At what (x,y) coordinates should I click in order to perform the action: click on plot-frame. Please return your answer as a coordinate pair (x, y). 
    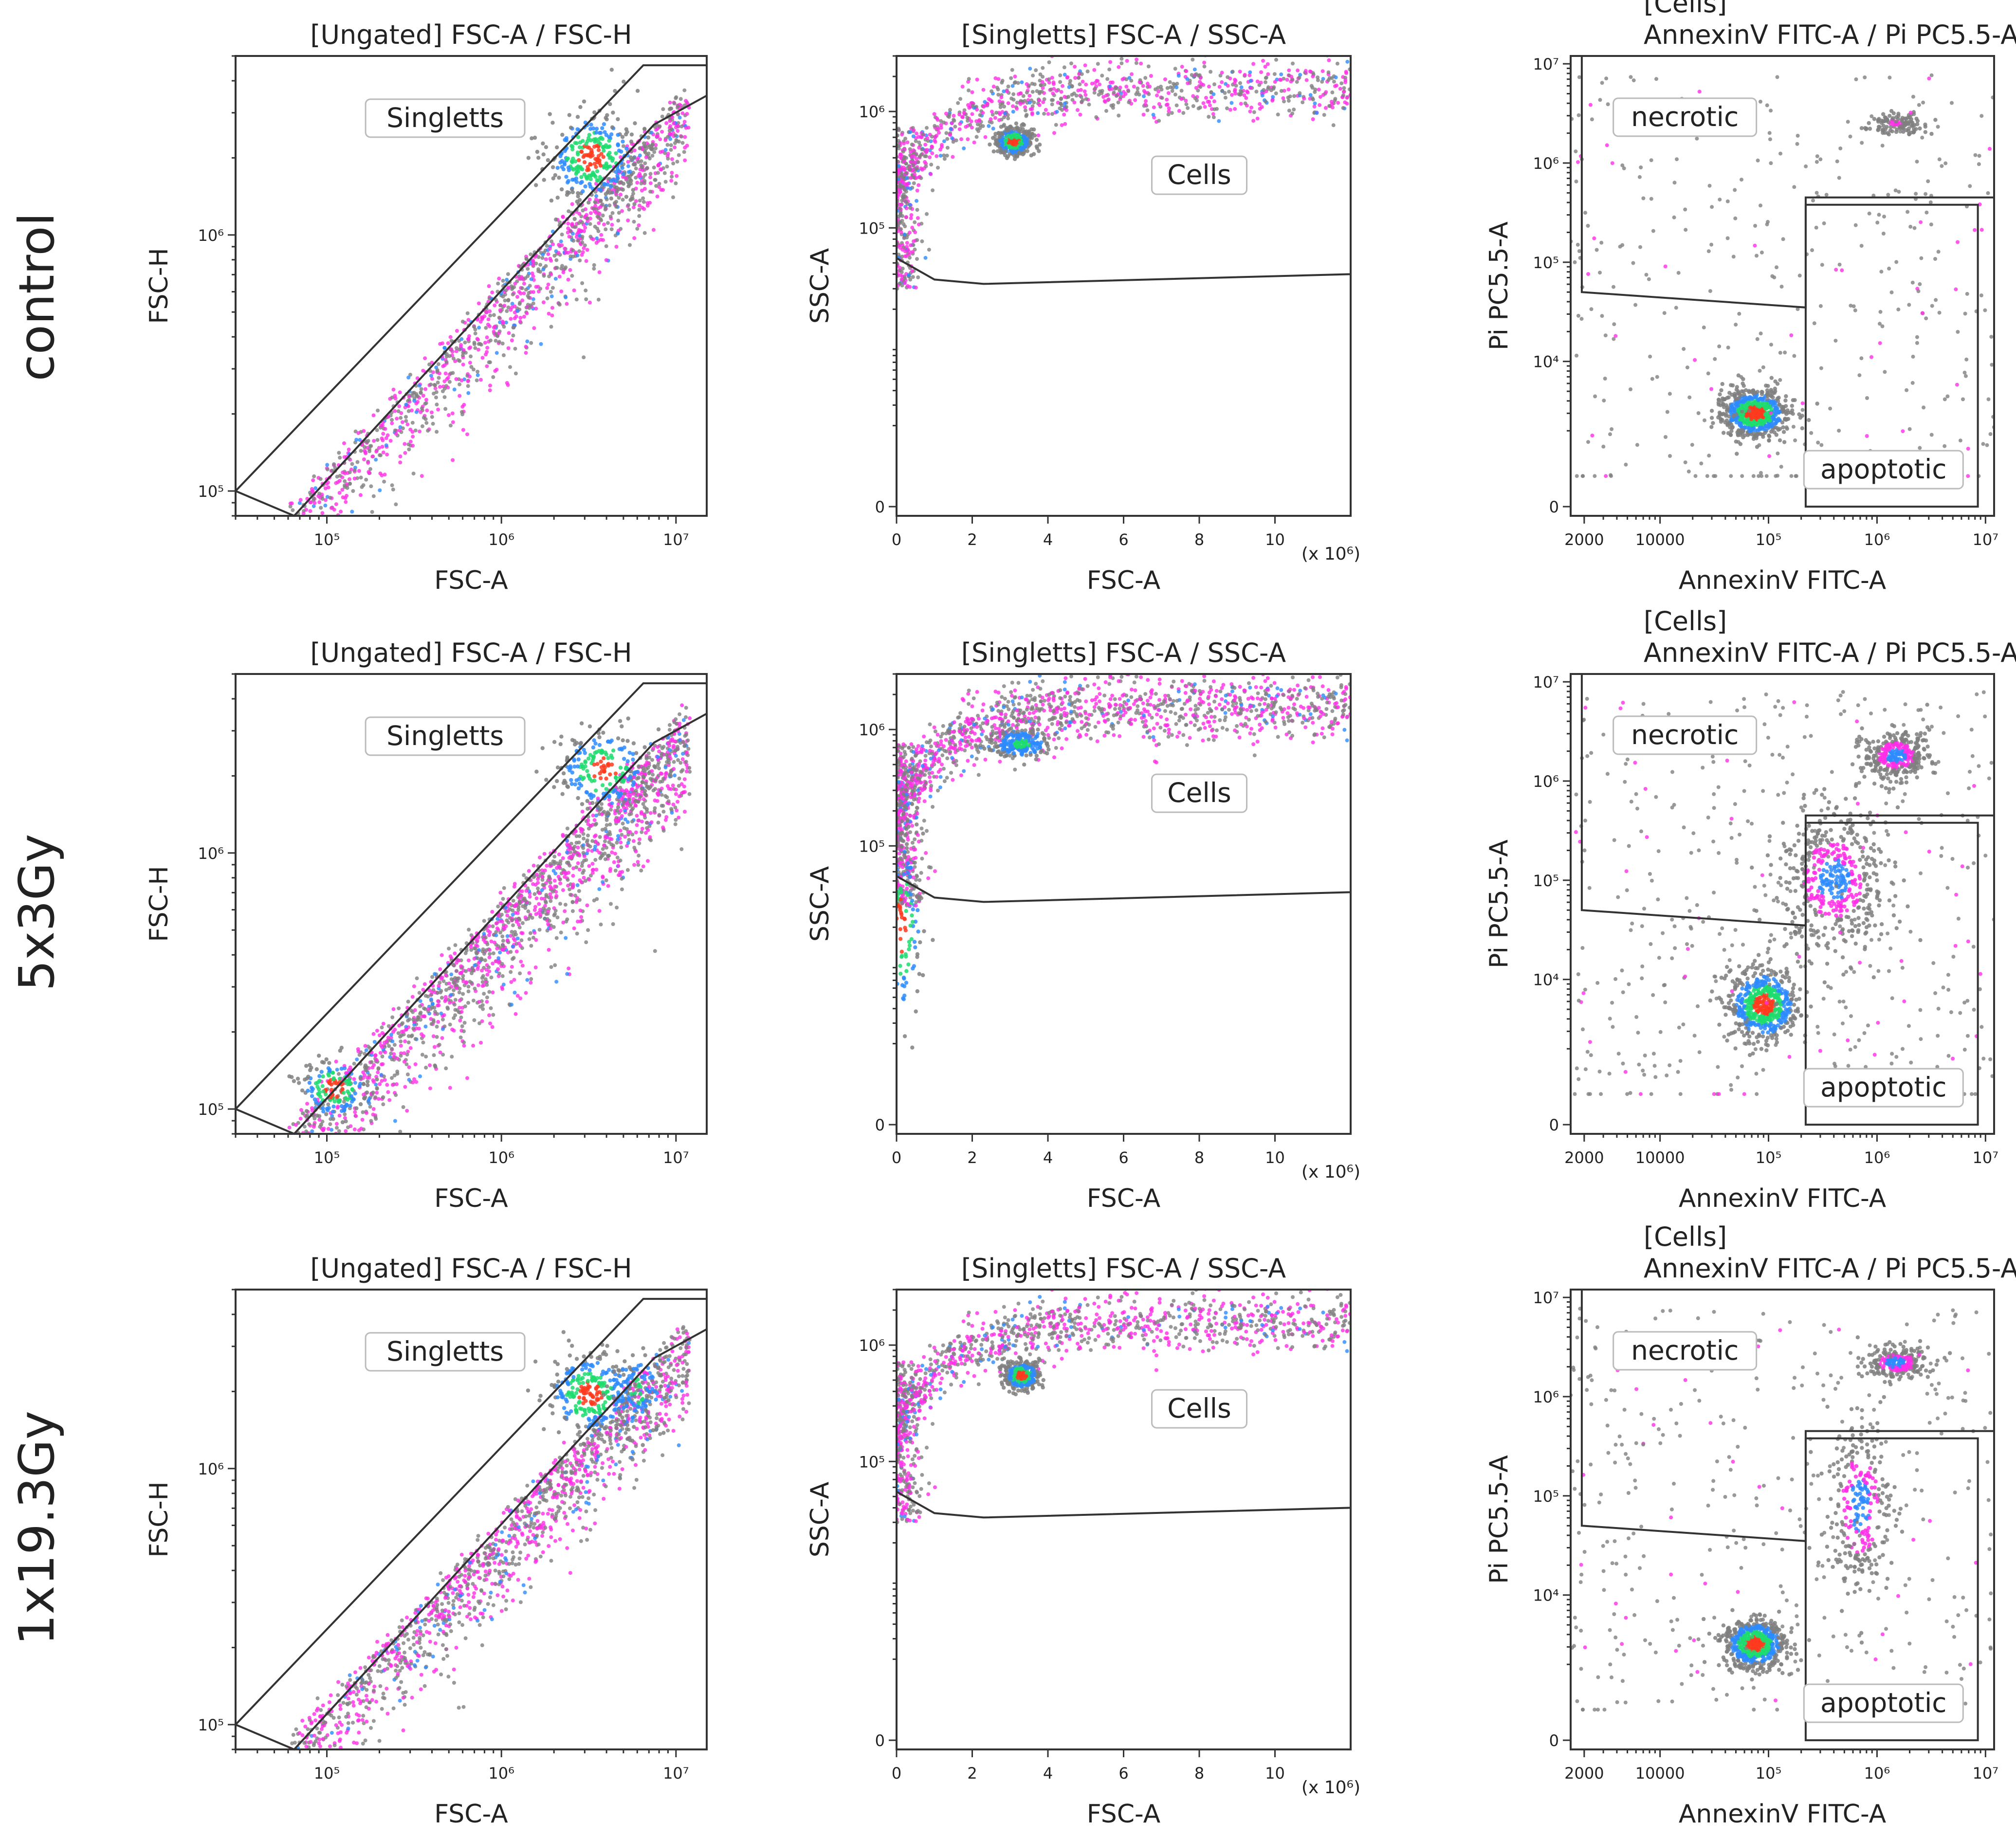
    Looking at the image, I should click on (471, 1519).